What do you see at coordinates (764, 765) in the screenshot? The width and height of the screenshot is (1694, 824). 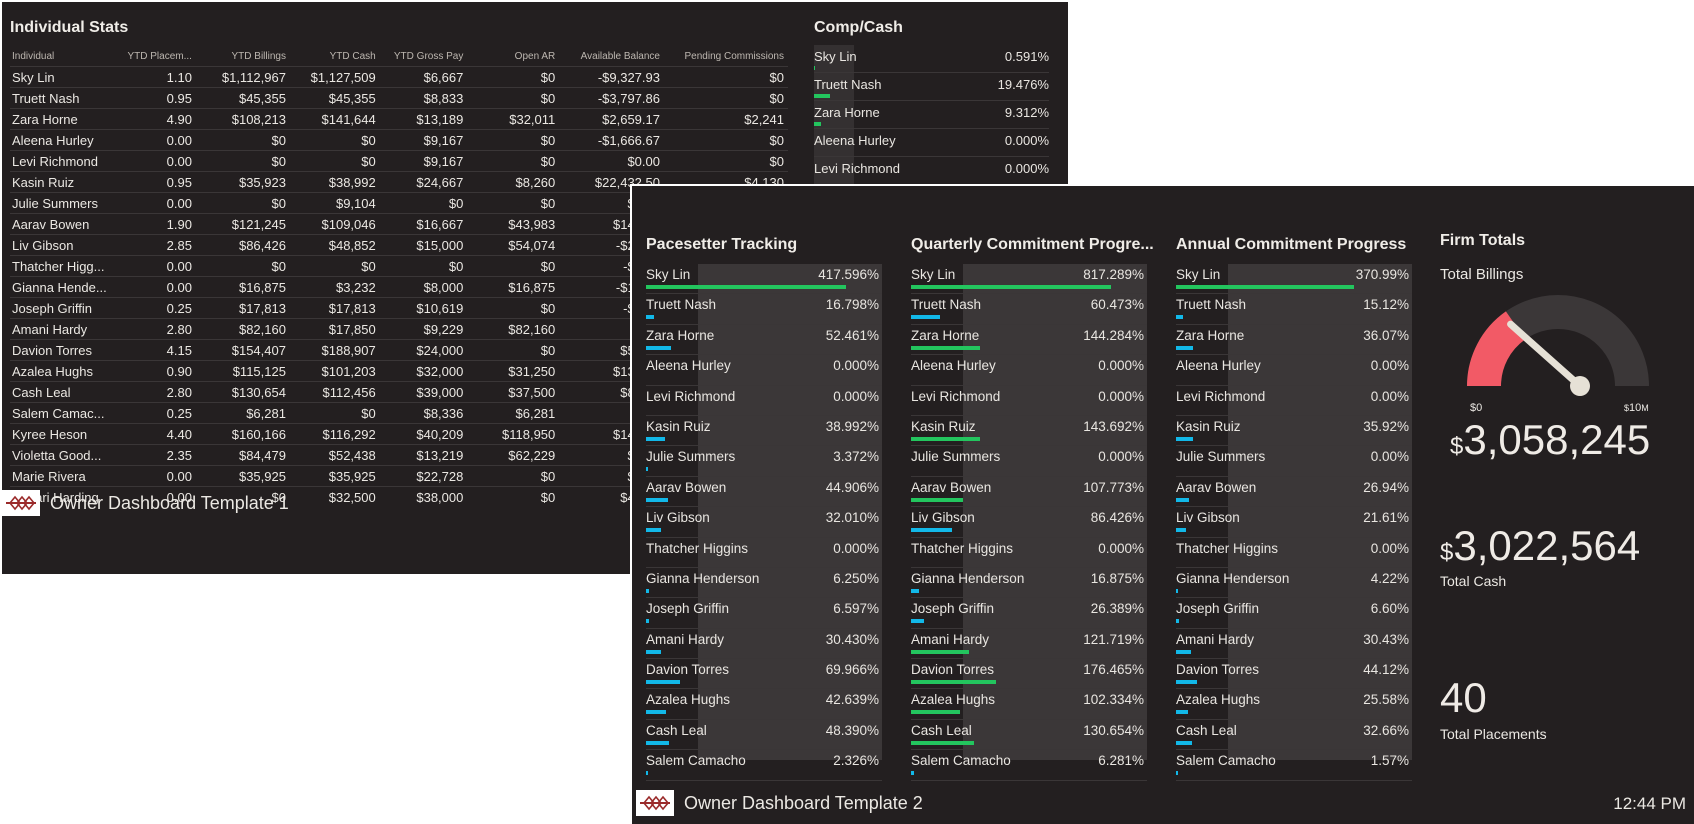 I see `progress-row: Salem Camacho 2.326%` at bounding box center [764, 765].